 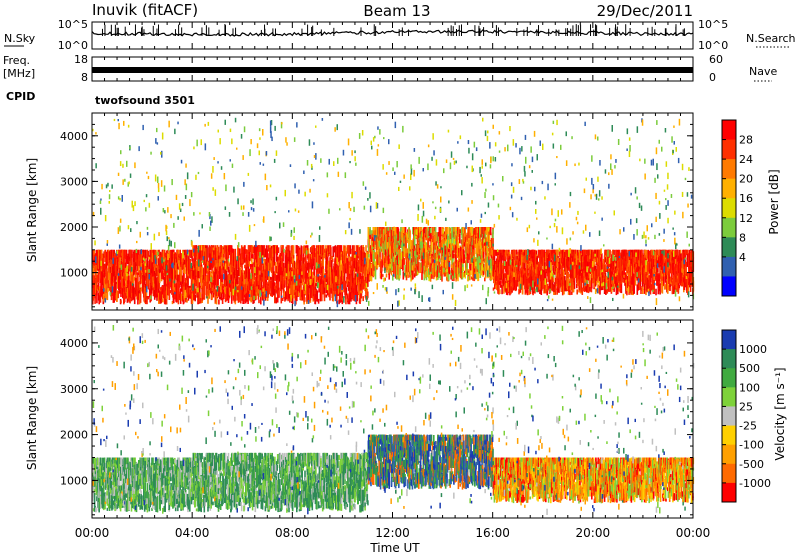 What do you see at coordinates (780, 413) in the screenshot?
I see `velocity-colorbar-label: Velocity [m s⁻¹]` at bounding box center [780, 413].